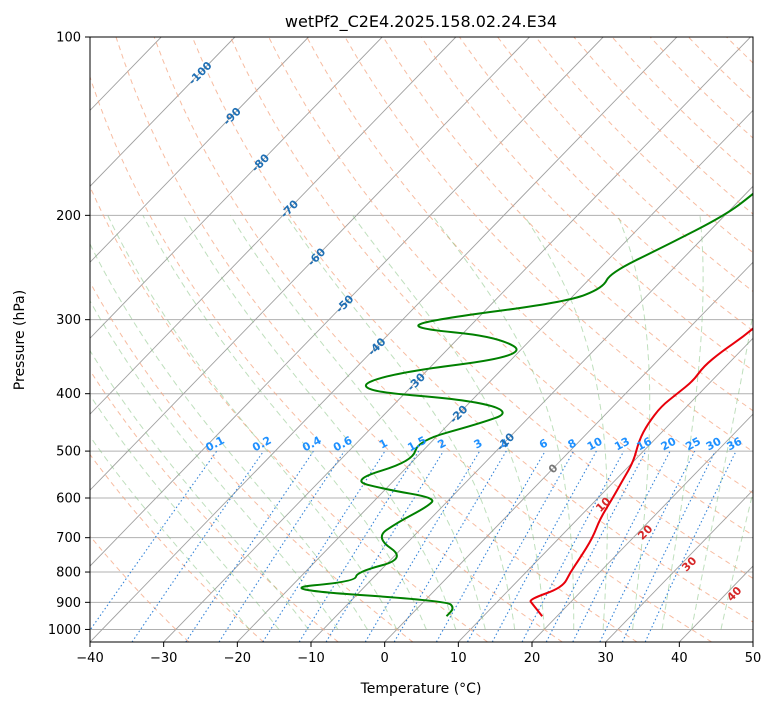 This screenshot has height=708, width=775. Describe the element at coordinates (644, 444) in the screenshot. I see `mixing-ratio-label: 16` at that location.